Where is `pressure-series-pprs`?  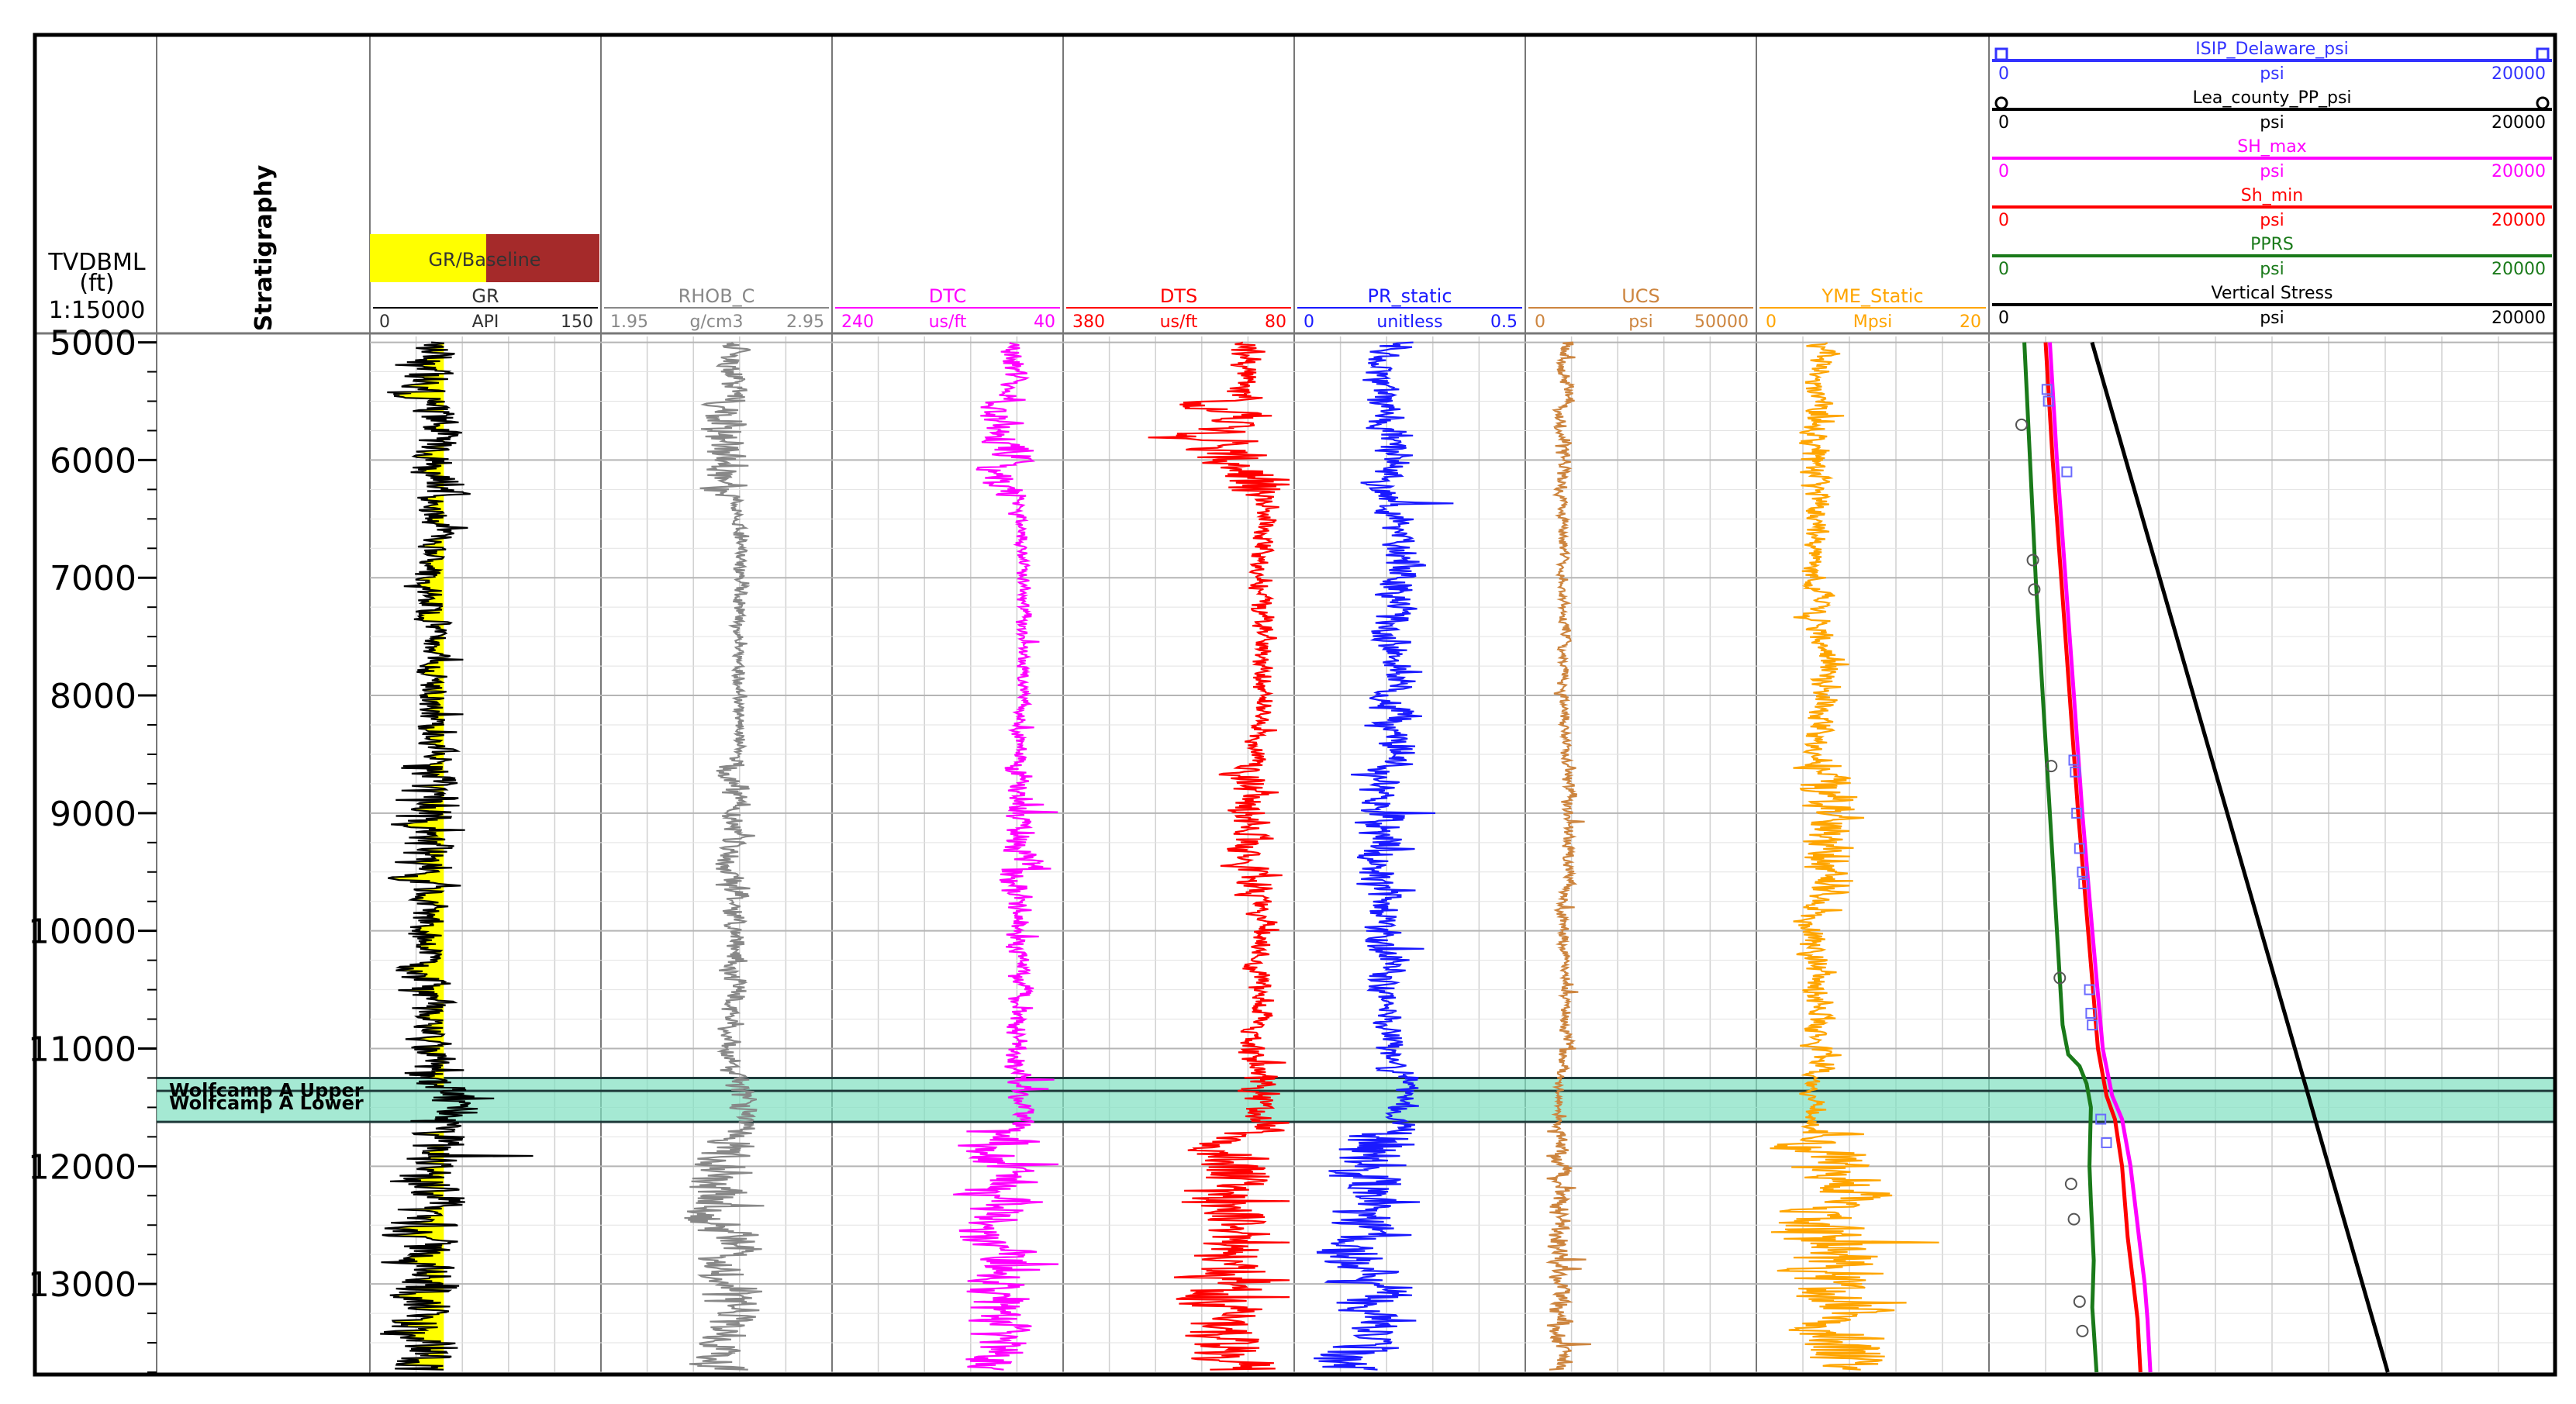 pressure-series-pprs is located at coordinates (2061, 857).